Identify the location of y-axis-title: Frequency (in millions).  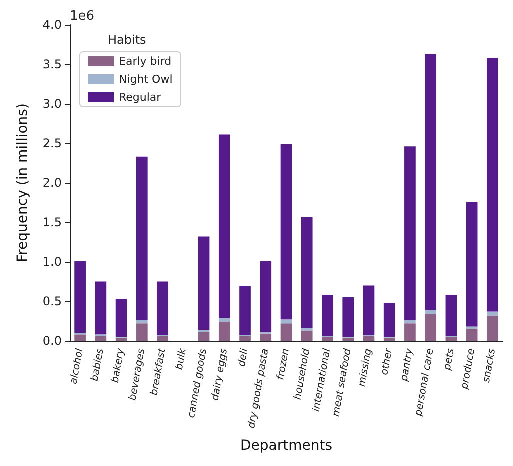
(23, 183).